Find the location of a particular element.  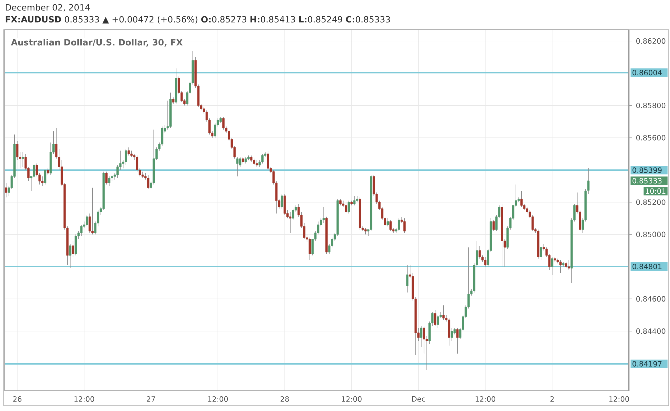

text: FX:AUDUSD 0.85333 ▲ +0.00472 (+0.56%) O:0.85273 H:0.85413 L:0.85249 C:0.85333 is located at coordinates (198, 20).